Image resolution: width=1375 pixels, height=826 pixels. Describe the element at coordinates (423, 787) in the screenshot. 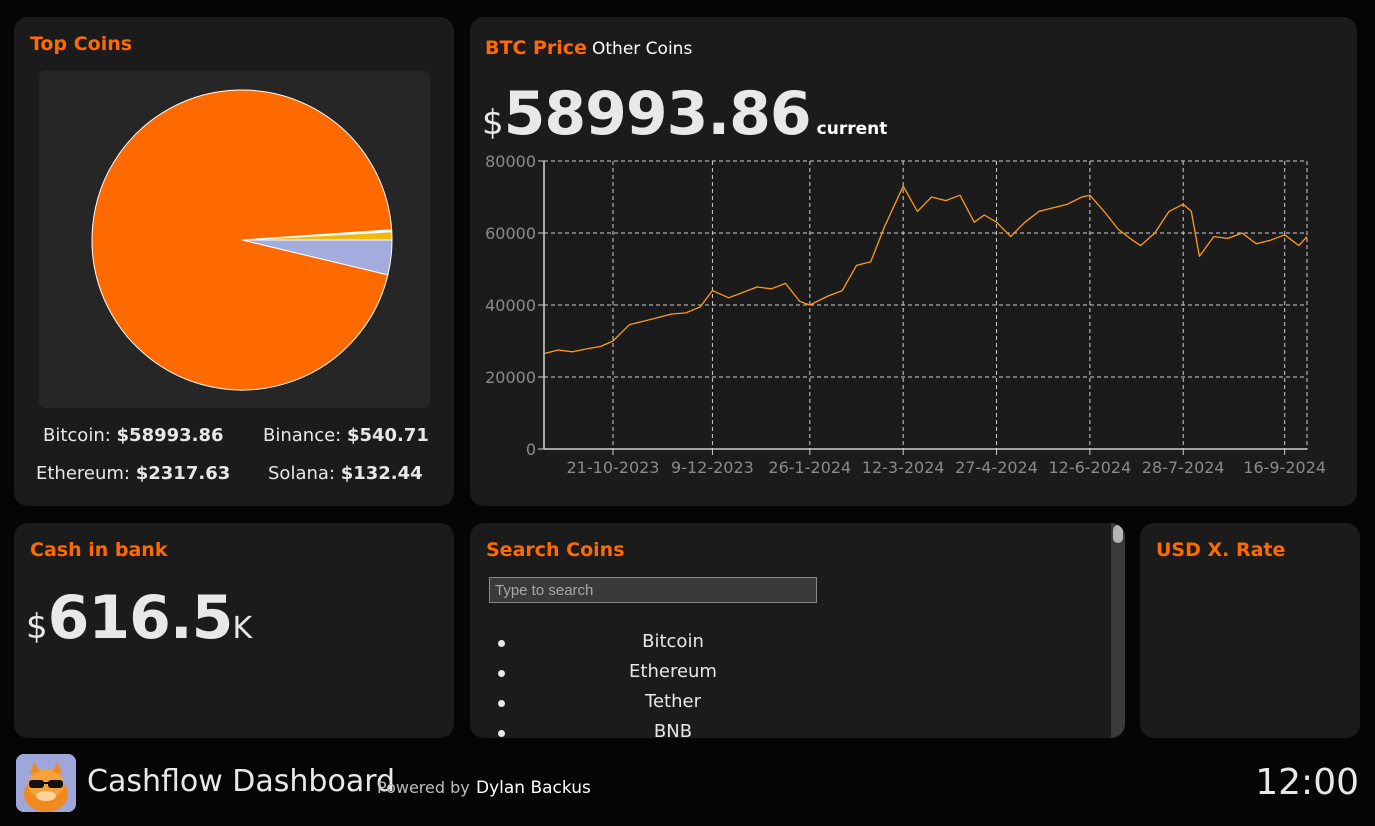

I see `powered-by-label: Powered by` at that location.